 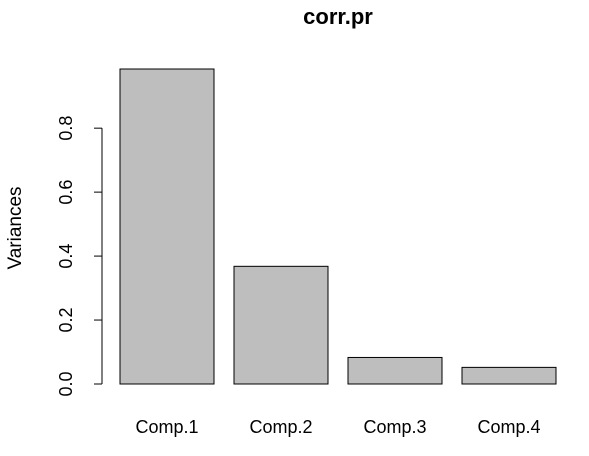 What do you see at coordinates (338, 16) in the screenshot?
I see `chart-title: corr.pr` at bounding box center [338, 16].